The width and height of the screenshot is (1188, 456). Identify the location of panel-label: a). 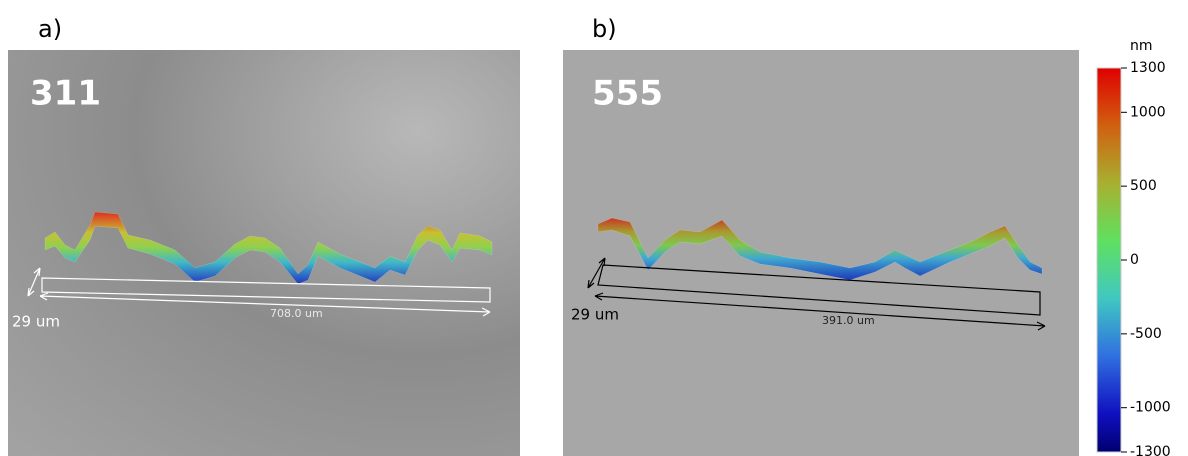
(50, 29).